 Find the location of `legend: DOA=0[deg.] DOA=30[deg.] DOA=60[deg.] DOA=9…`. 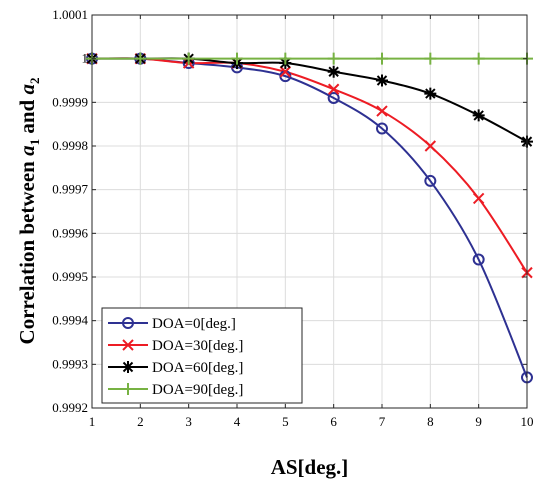

legend: DOA=0[deg.] DOA=30[deg.] DOA=60[deg.] DOA=9… is located at coordinates (202, 355).